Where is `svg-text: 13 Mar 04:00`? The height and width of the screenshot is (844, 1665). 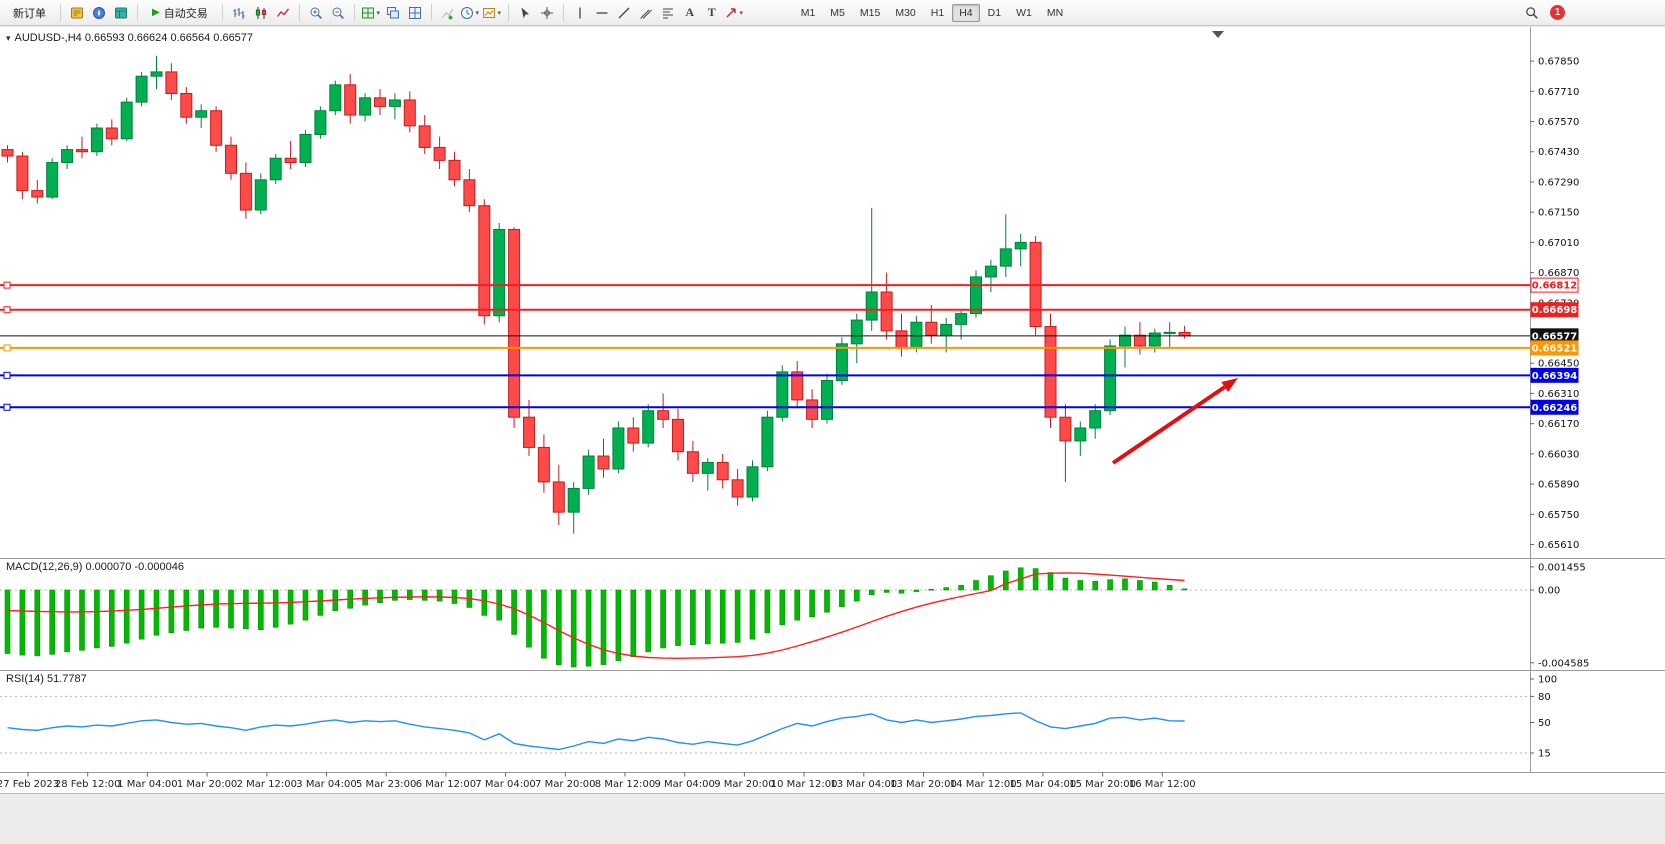
svg-text: 13 Mar 04:00 is located at coordinates (863, 784).